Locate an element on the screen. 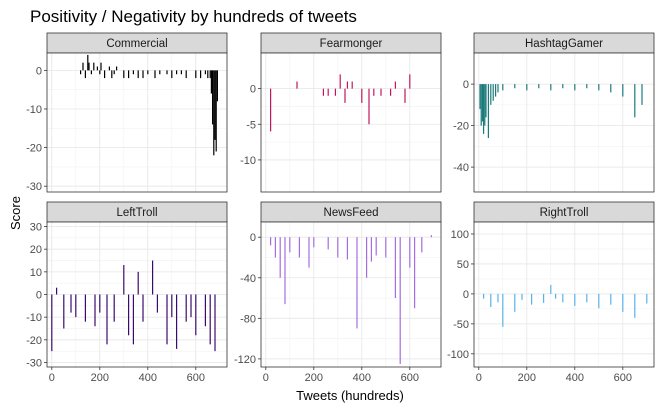 The height and width of the screenshot is (408, 660). facet-label: RightTroll is located at coordinates (564, 213).